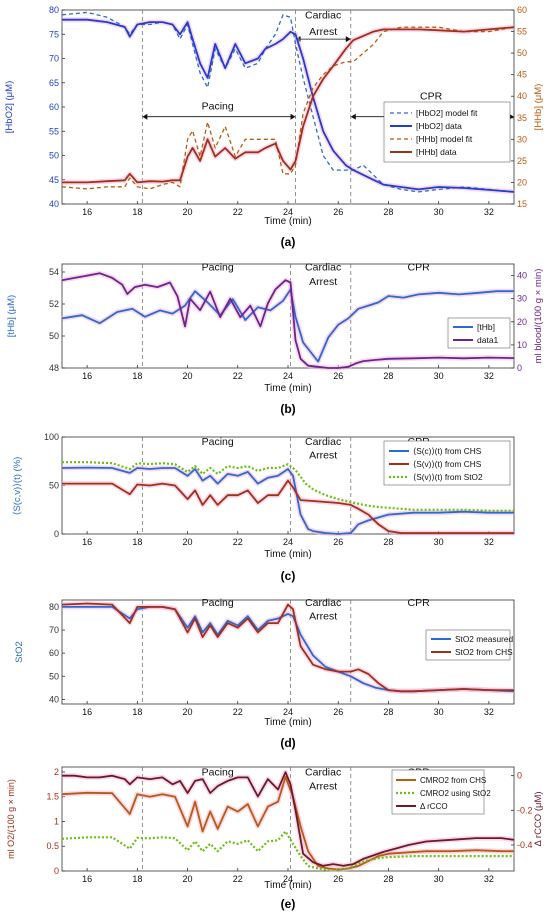  What do you see at coordinates (293, 116) in the screenshot?
I see `arrow-head-right` at bounding box center [293, 116].